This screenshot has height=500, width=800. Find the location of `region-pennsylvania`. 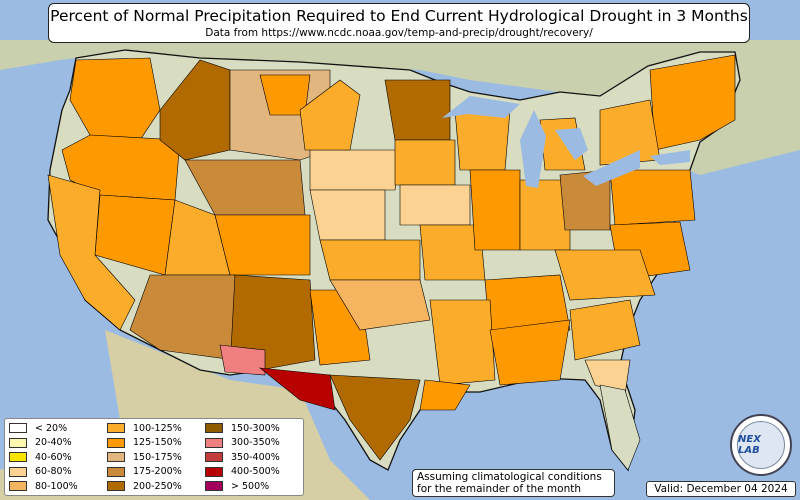

region-pennsylvania is located at coordinates (652, 197).